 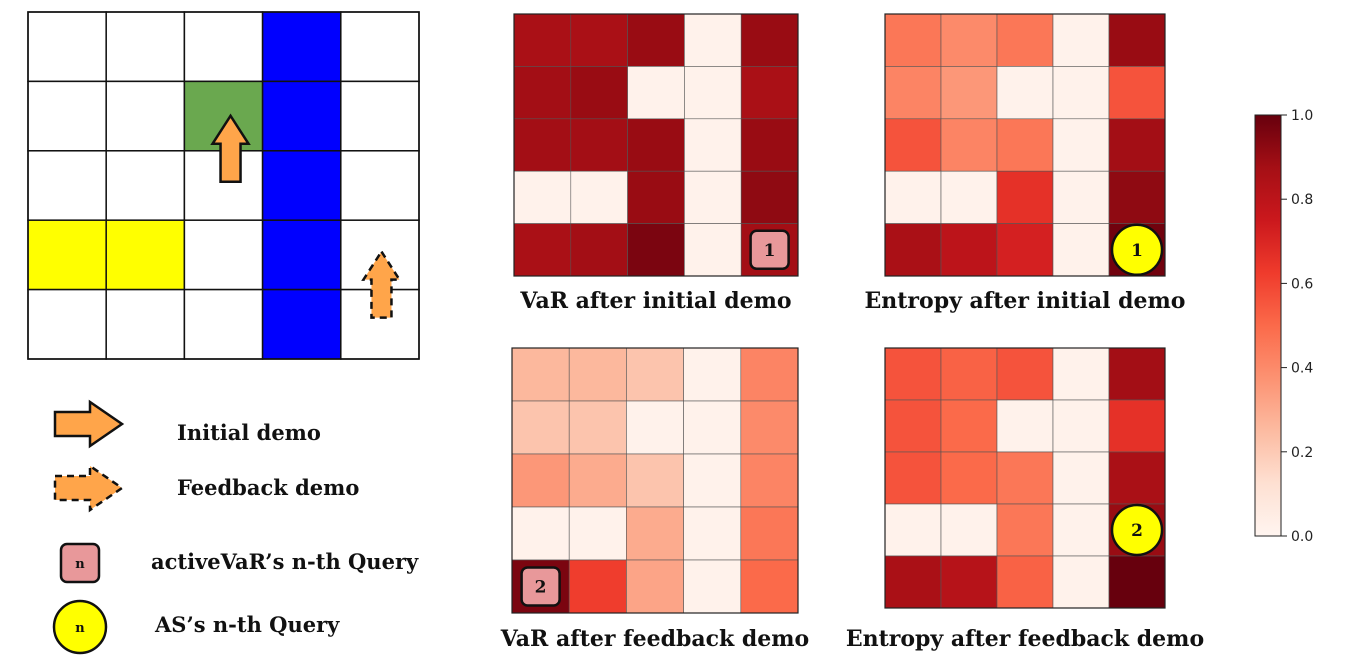 What do you see at coordinates (1137, 530) in the screenshot?
I see `as-query-marker` at bounding box center [1137, 530].